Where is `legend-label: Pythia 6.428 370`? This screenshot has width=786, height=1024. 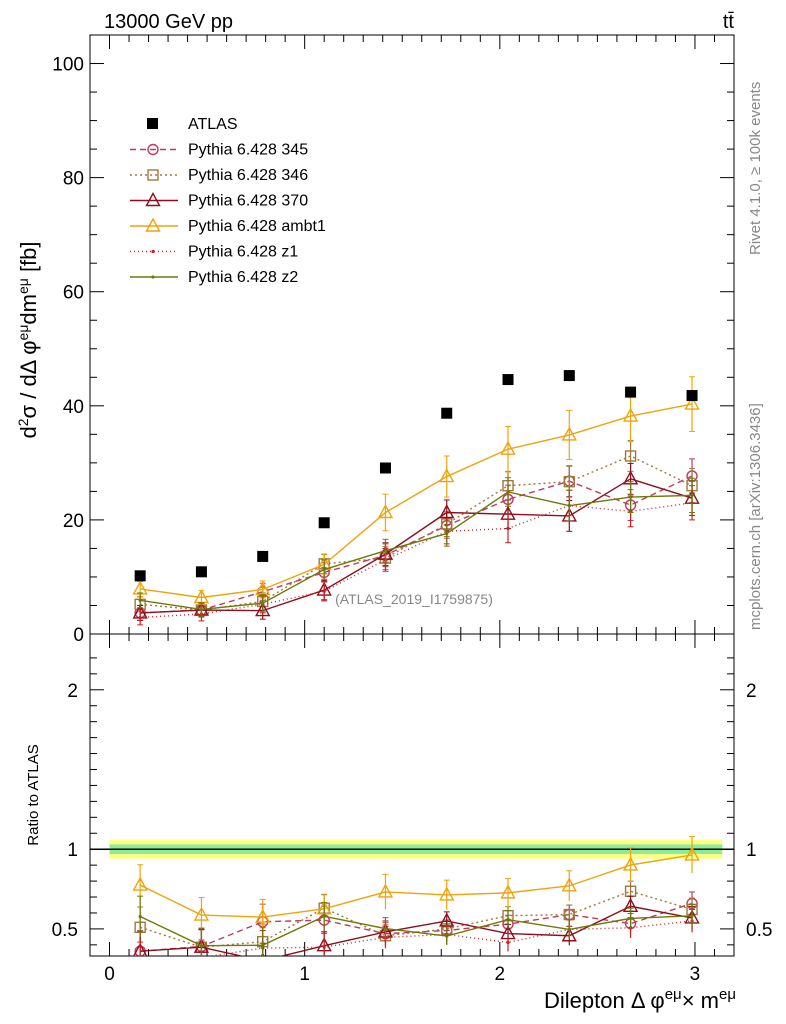
legend-label: Pythia 6.428 370 is located at coordinates (248, 201).